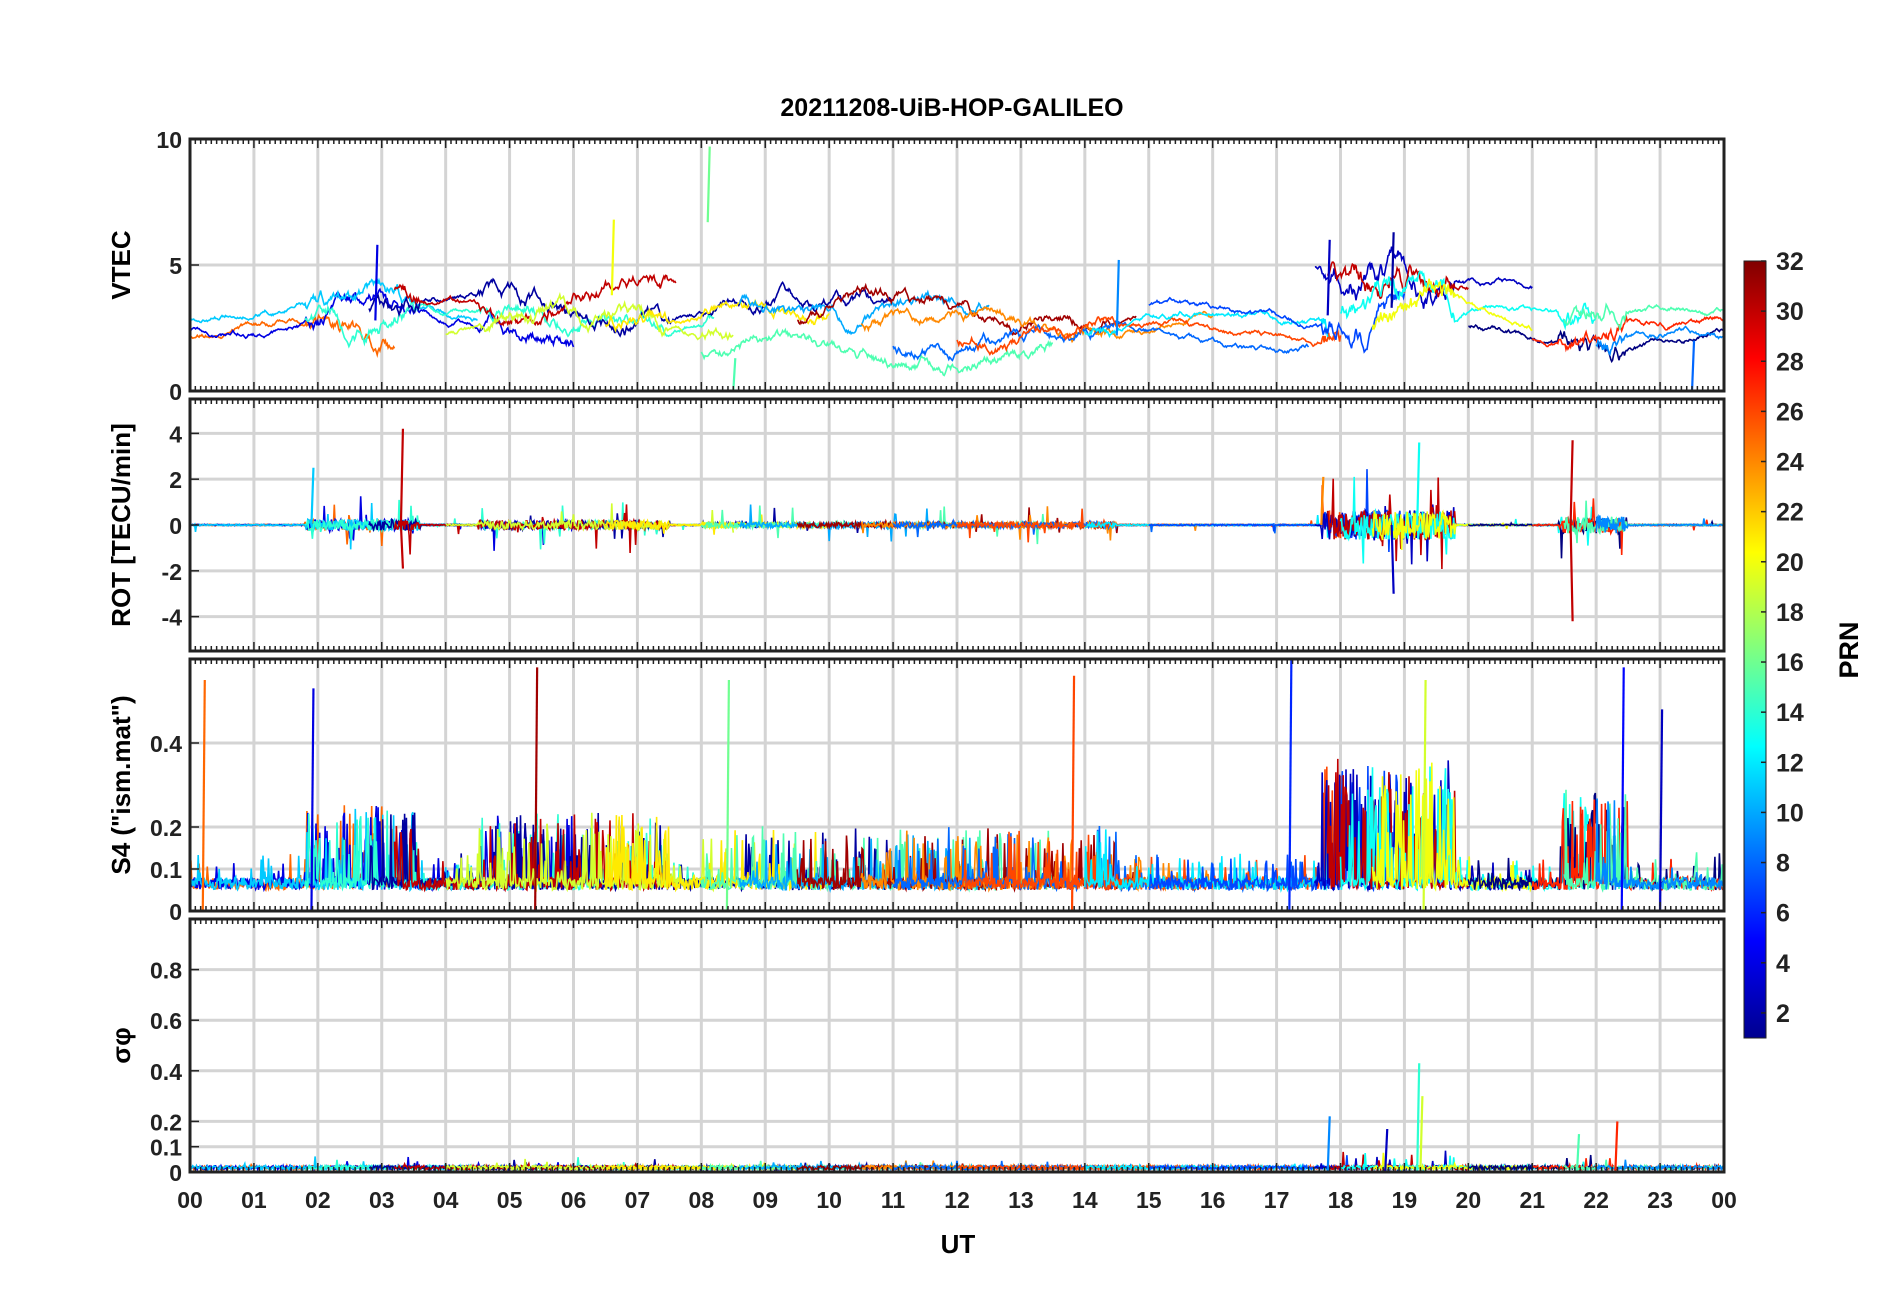 Image resolution: width=1902 pixels, height=1292 pixels. What do you see at coordinates (1532, 1200) in the screenshot?
I see `x-tick-label: 21` at bounding box center [1532, 1200].